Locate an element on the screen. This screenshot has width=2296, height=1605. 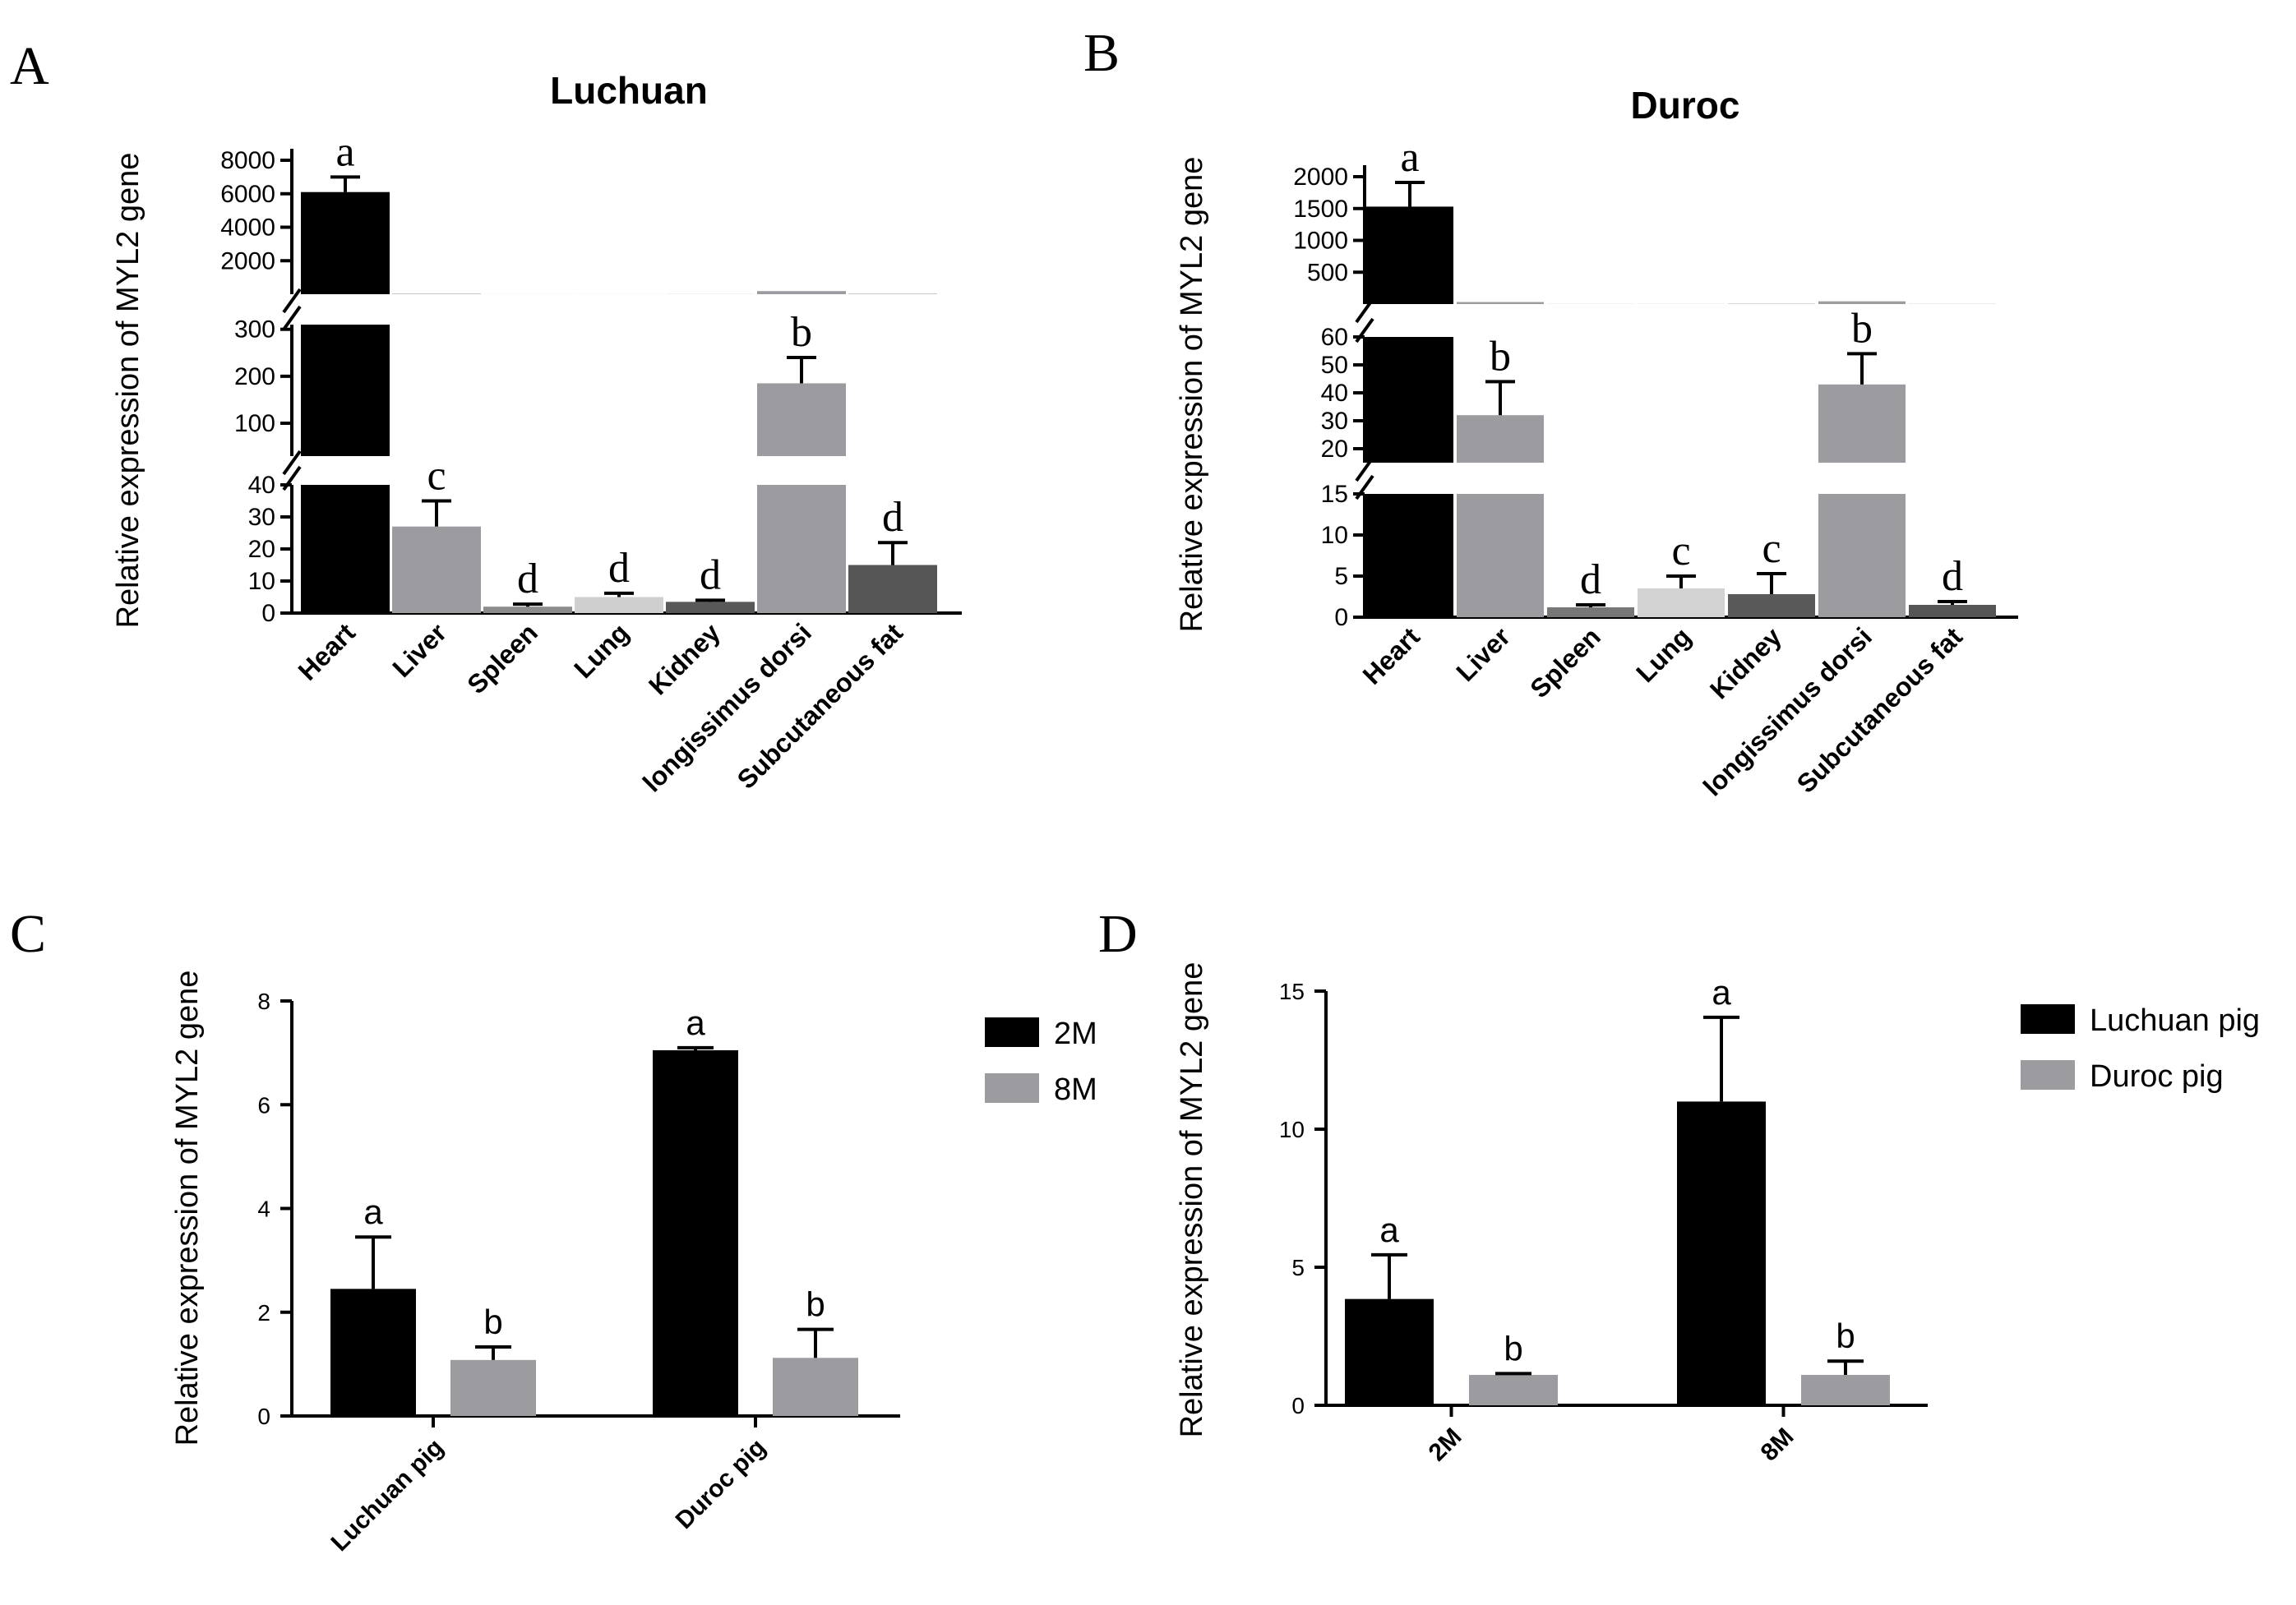
bar-luchuan-pig-2m is located at coordinates (1389, 1351).